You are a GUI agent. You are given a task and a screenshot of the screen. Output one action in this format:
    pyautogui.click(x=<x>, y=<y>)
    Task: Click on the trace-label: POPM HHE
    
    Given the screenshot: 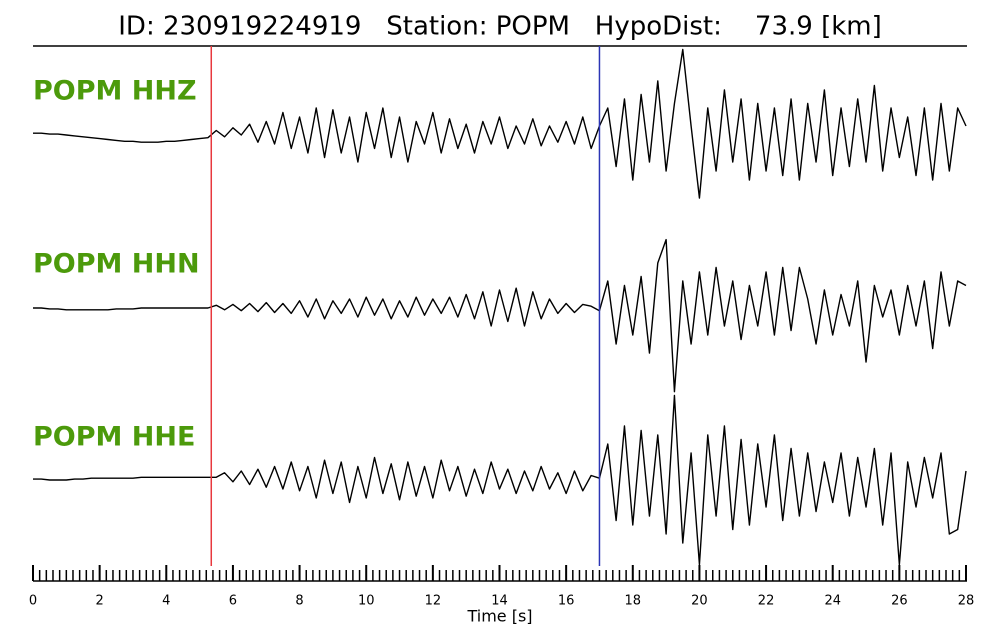 What is the action you would take?
    pyautogui.click(x=114, y=437)
    